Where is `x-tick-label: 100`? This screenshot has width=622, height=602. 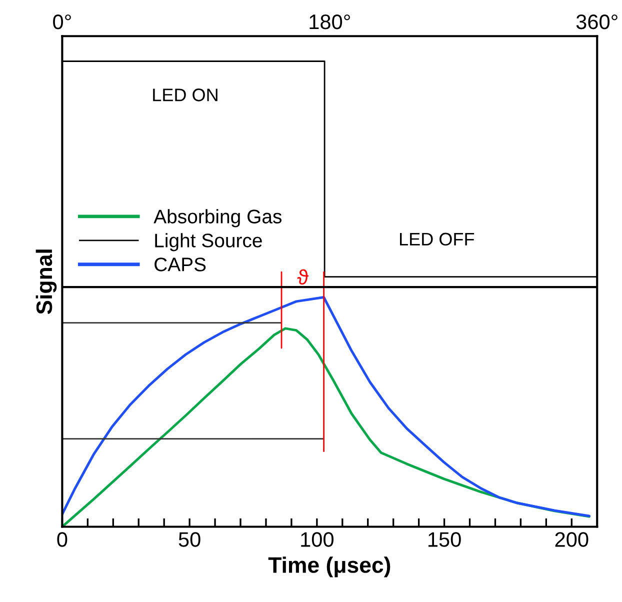 x-tick-label: 100 is located at coordinates (317, 539).